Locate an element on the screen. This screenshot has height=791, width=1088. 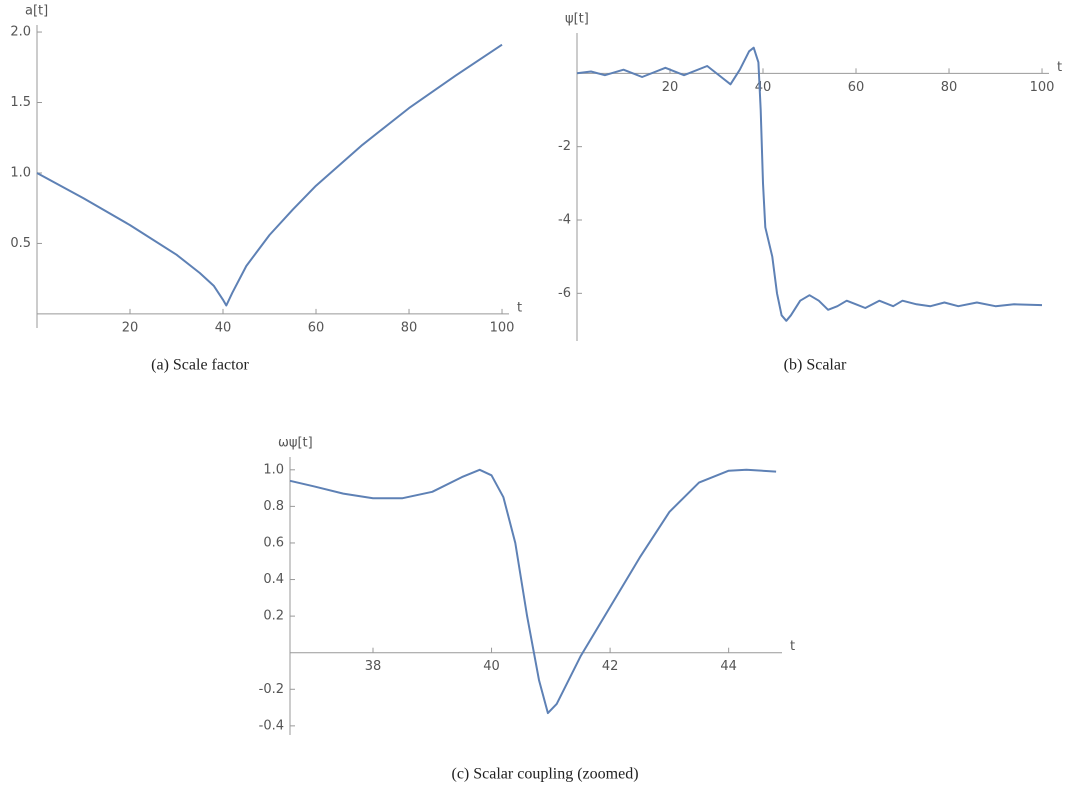
y-tick-label: 2.0 is located at coordinates (20, 32).